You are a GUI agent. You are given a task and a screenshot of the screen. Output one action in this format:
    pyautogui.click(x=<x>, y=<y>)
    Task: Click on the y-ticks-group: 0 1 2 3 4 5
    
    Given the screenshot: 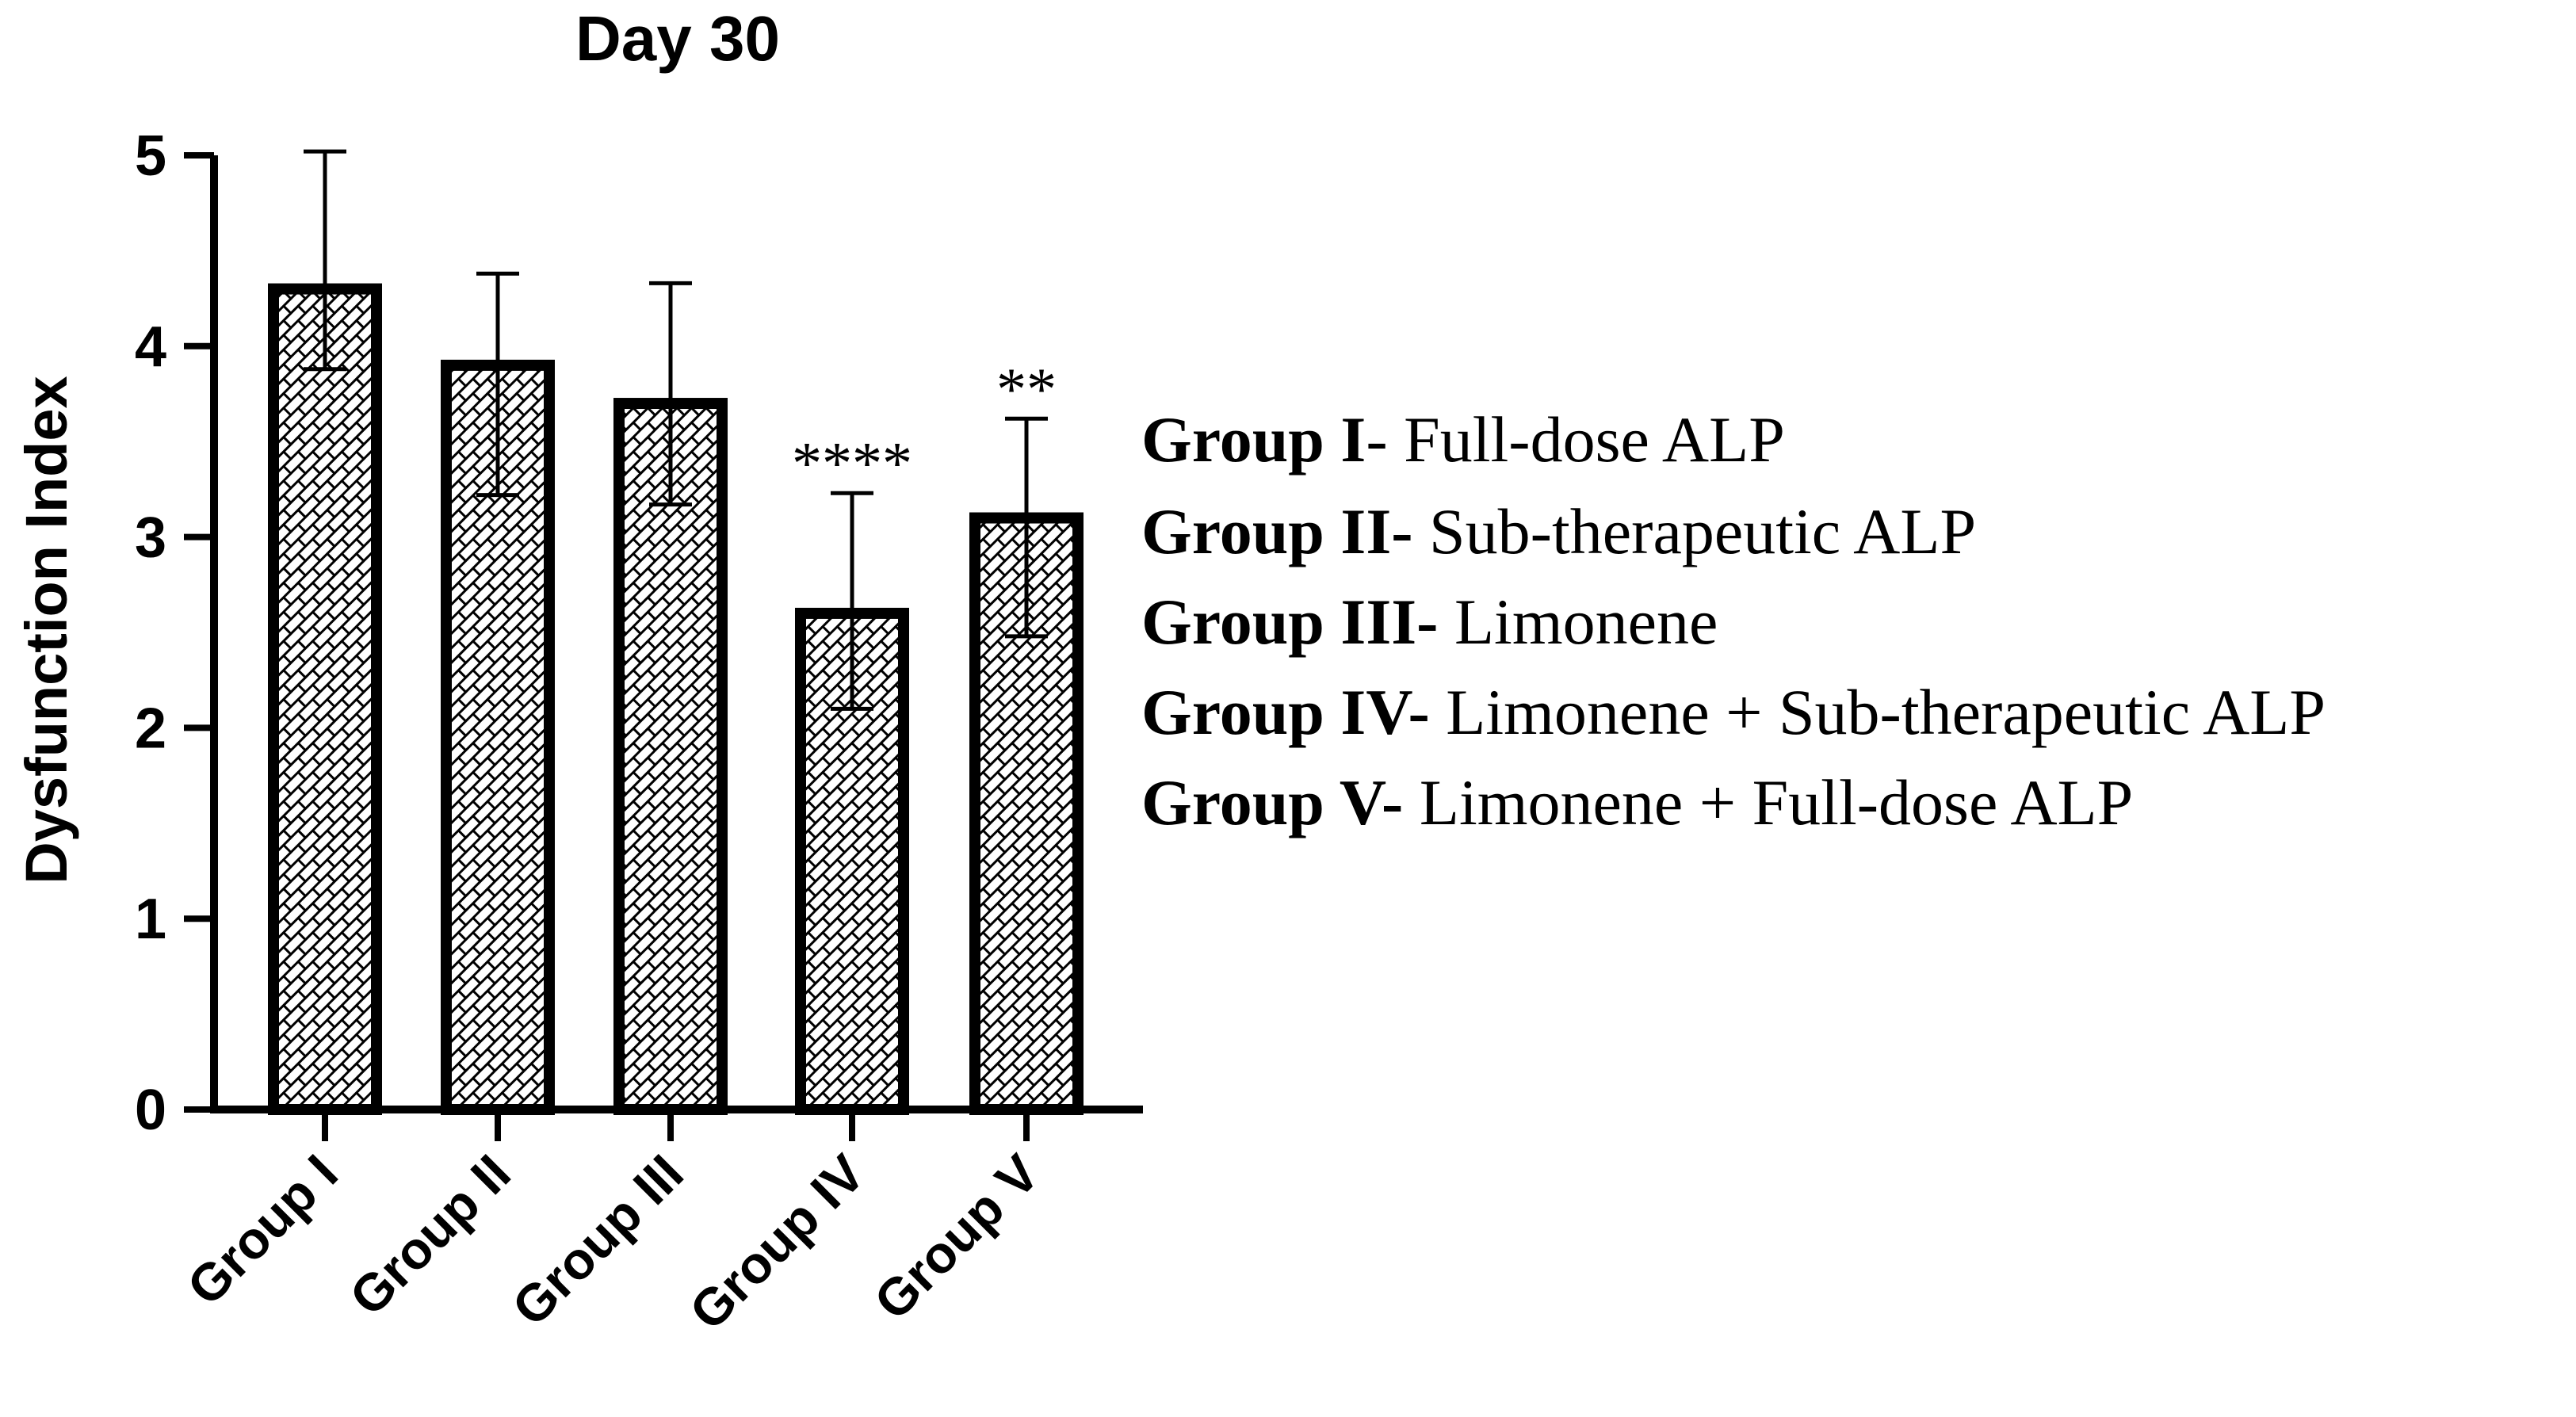 What is the action you would take?
    pyautogui.click(x=174, y=633)
    